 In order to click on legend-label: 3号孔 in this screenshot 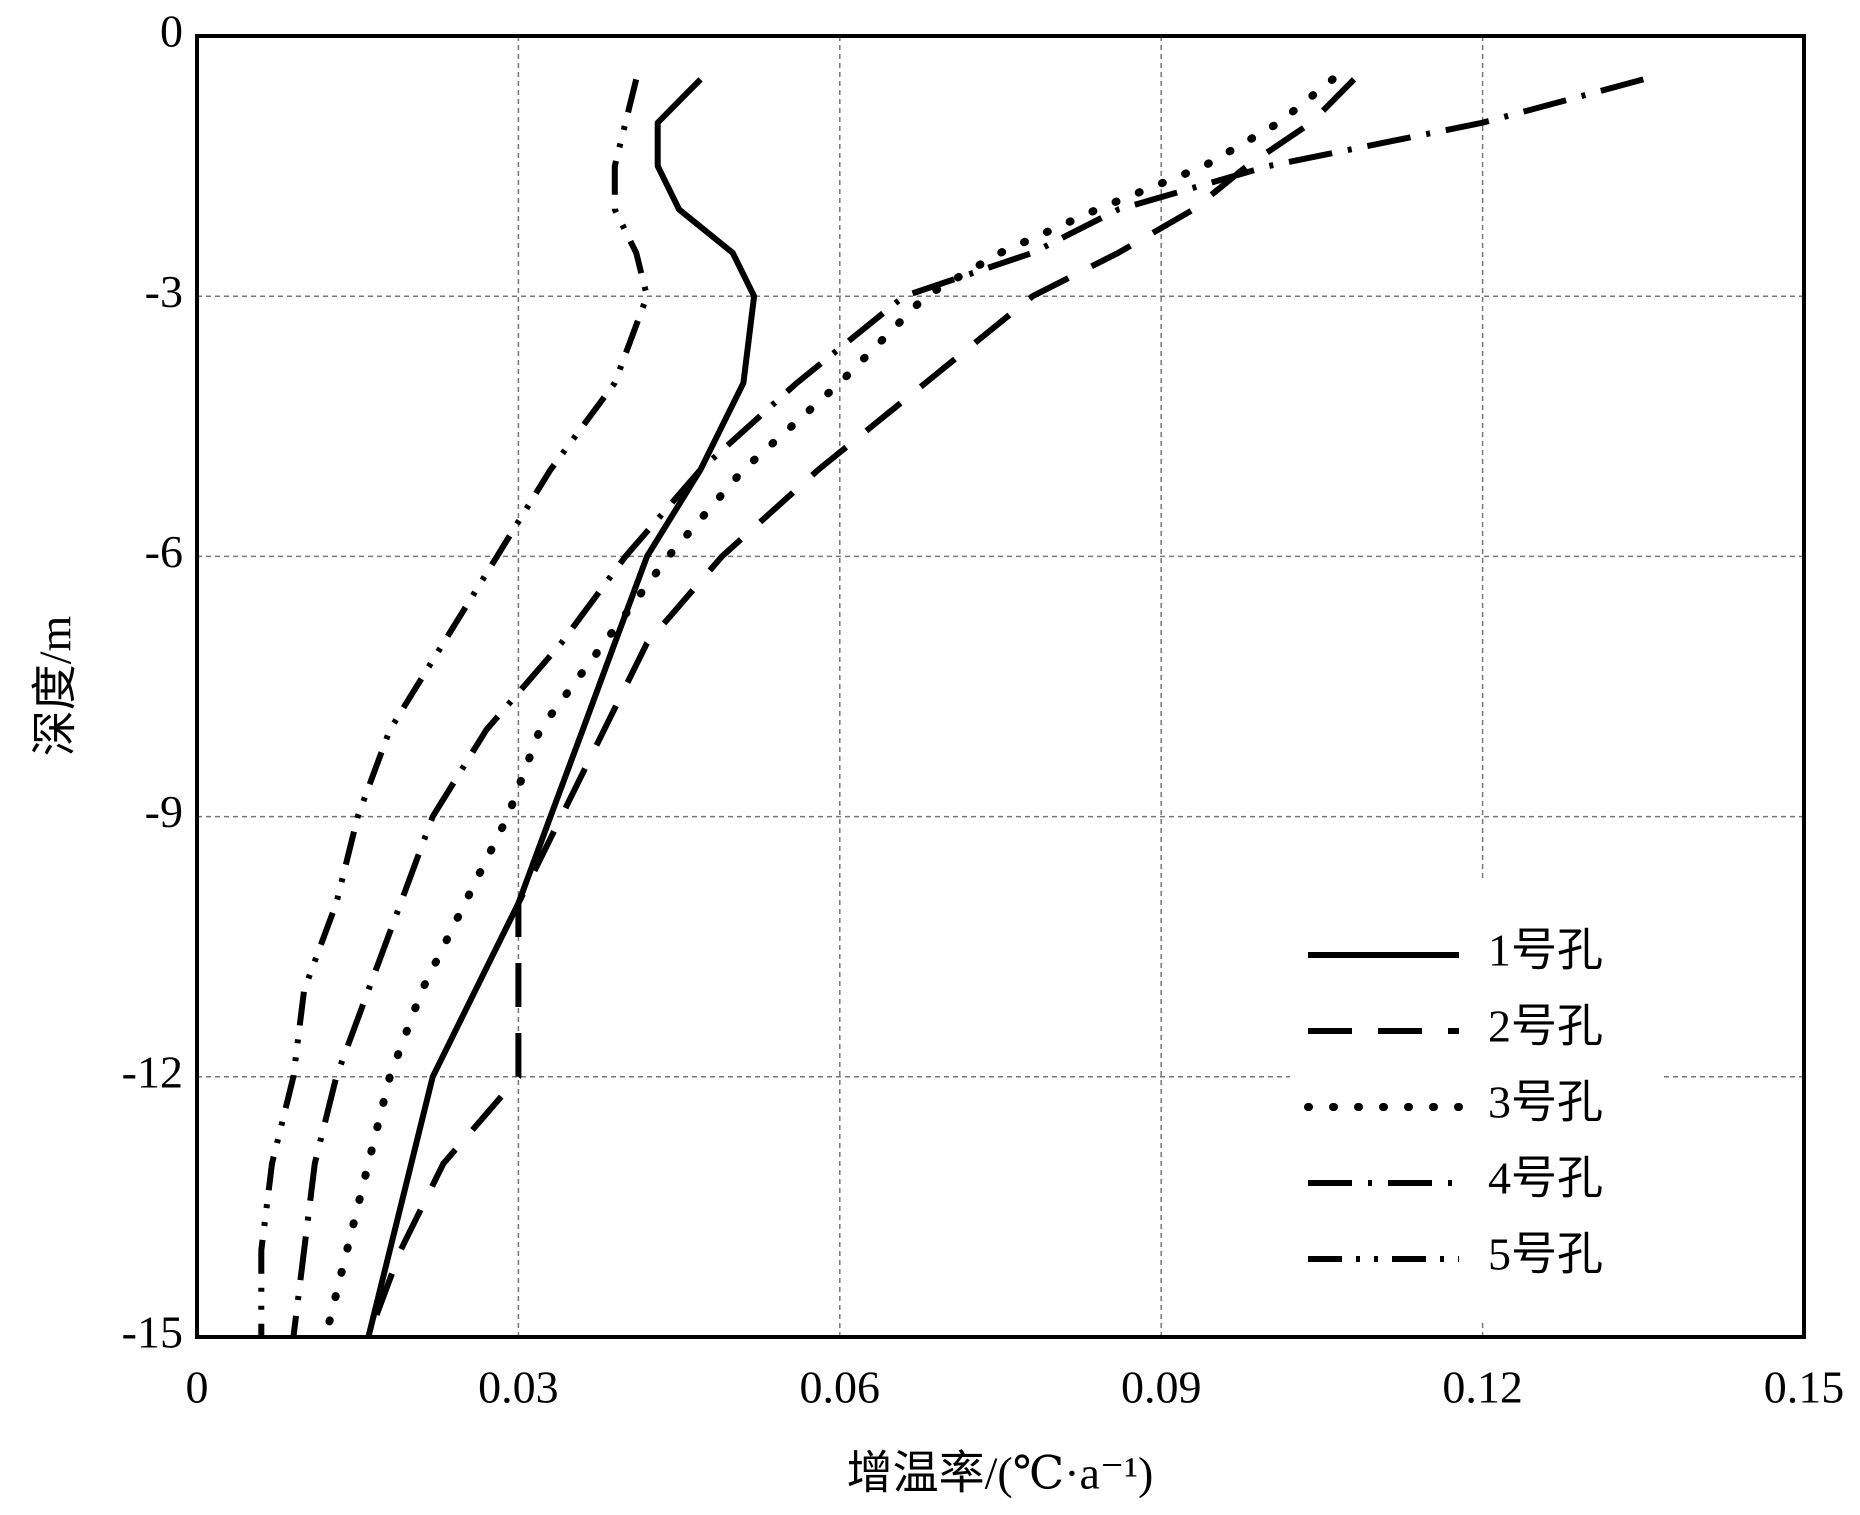, I will do `click(1545, 1102)`.